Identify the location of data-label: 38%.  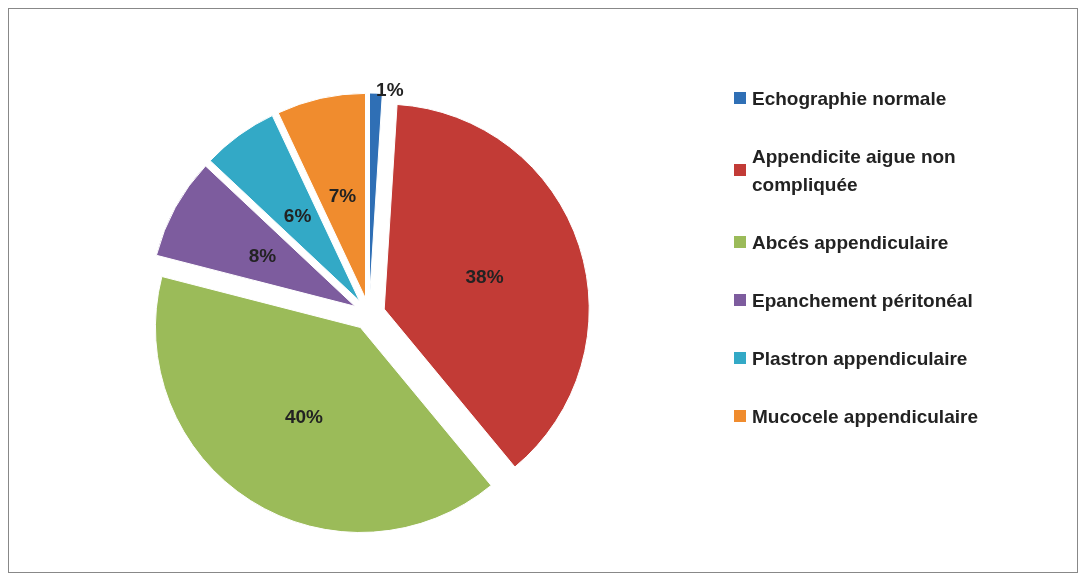
(484, 276).